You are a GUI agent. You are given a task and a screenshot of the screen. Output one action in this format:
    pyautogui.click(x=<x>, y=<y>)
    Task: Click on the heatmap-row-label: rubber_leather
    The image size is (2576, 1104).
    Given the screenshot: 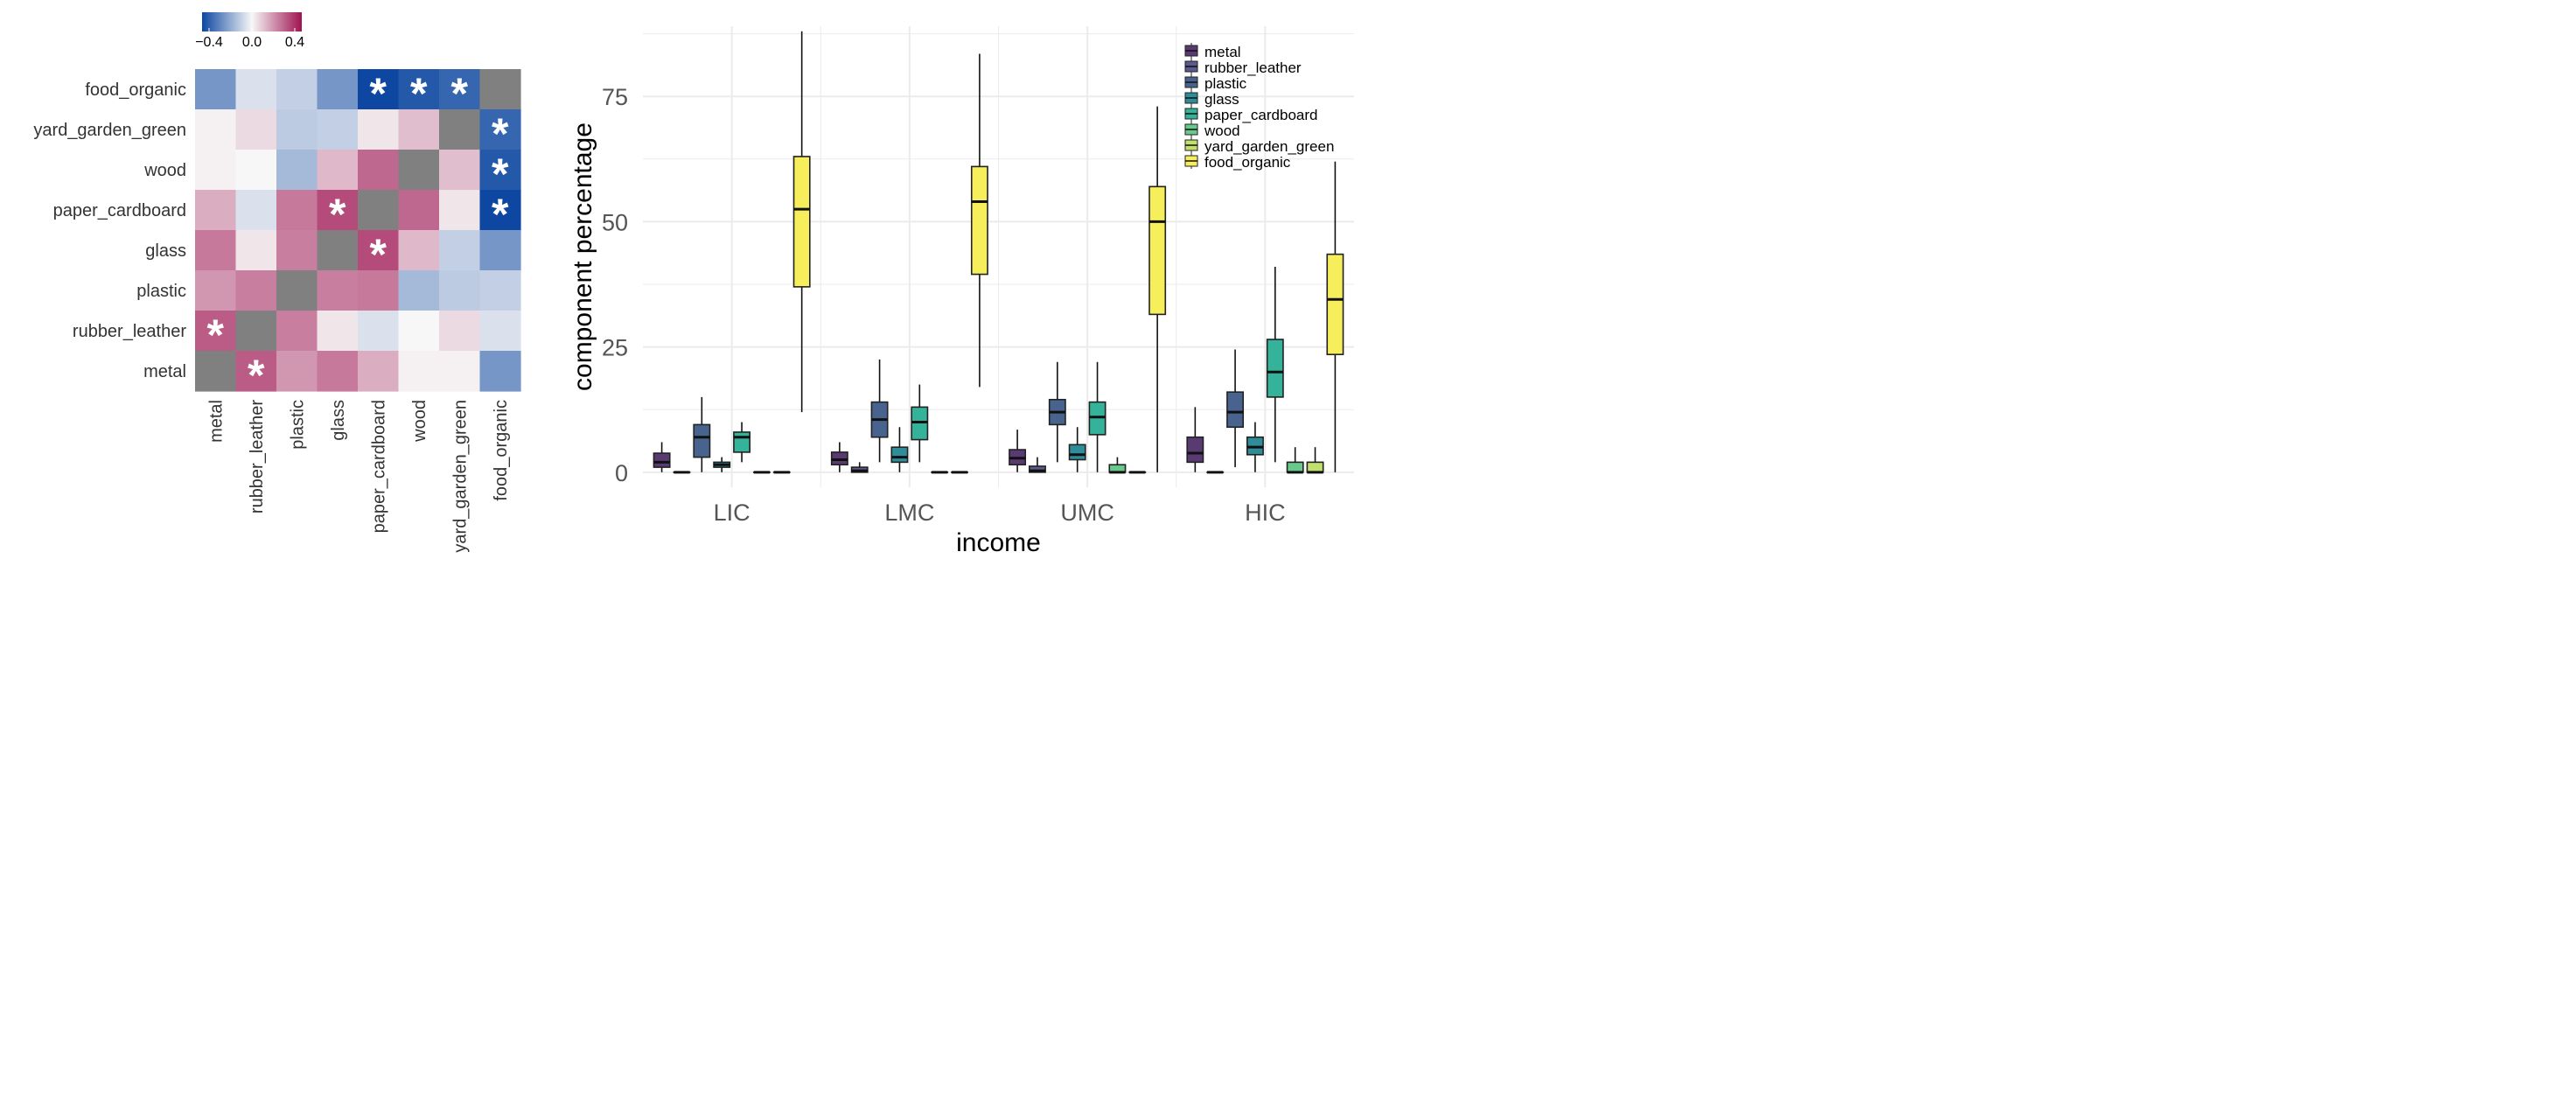 What is the action you would take?
    pyautogui.click(x=129, y=332)
    